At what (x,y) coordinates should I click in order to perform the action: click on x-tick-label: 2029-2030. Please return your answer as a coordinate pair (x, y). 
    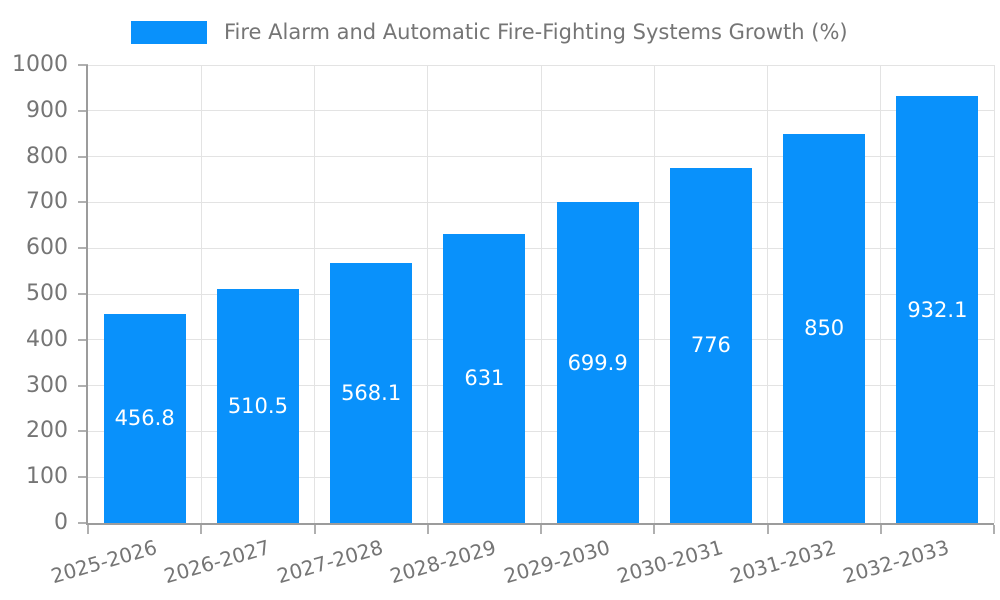
    Looking at the image, I should click on (556, 562).